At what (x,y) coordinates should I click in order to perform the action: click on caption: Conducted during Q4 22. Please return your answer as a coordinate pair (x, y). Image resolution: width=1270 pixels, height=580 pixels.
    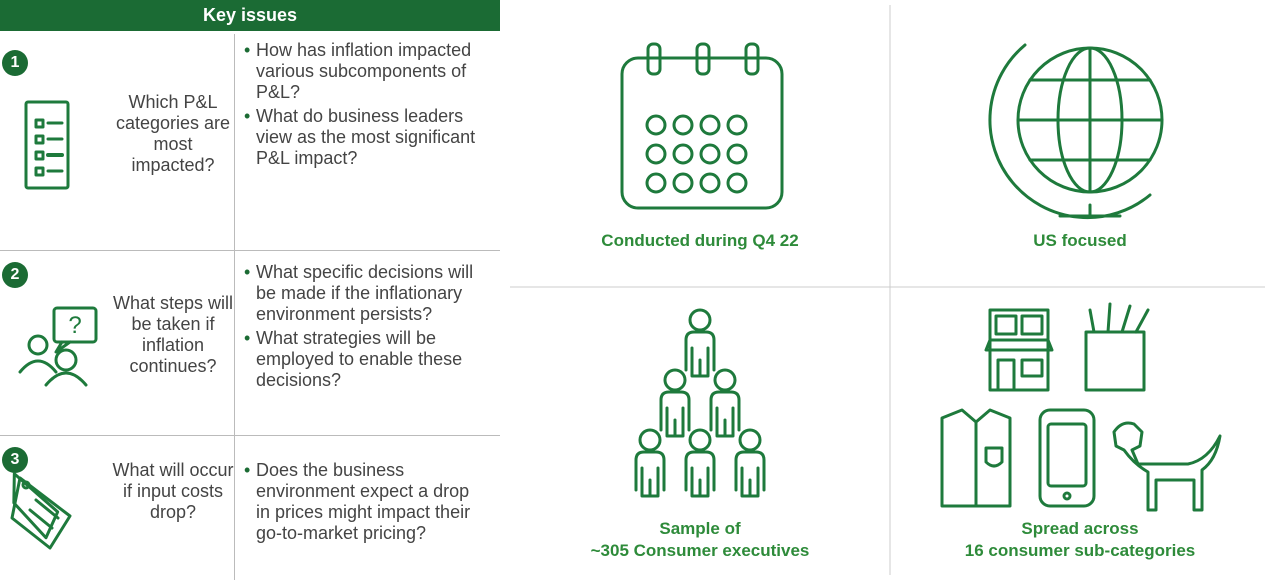
    Looking at the image, I should click on (700, 241).